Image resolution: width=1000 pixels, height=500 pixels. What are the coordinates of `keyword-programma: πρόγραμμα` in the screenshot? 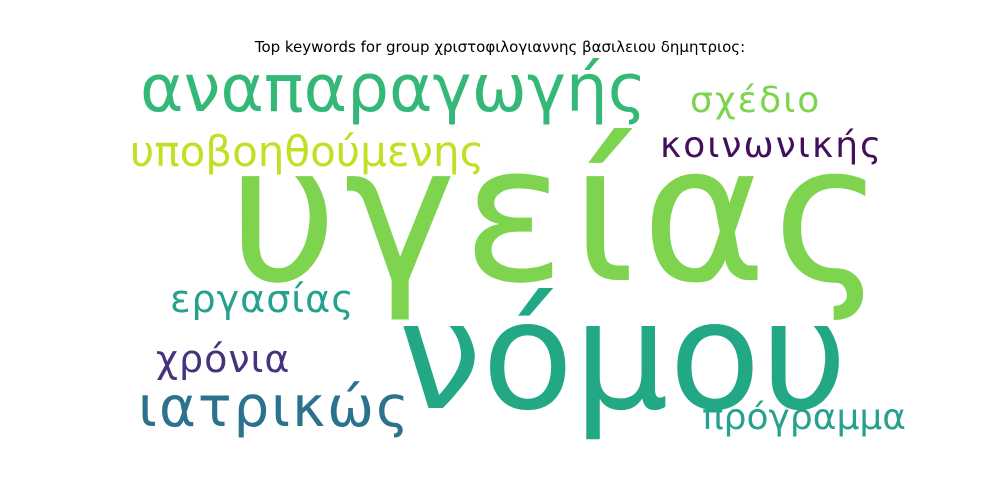 It's located at (804, 417).